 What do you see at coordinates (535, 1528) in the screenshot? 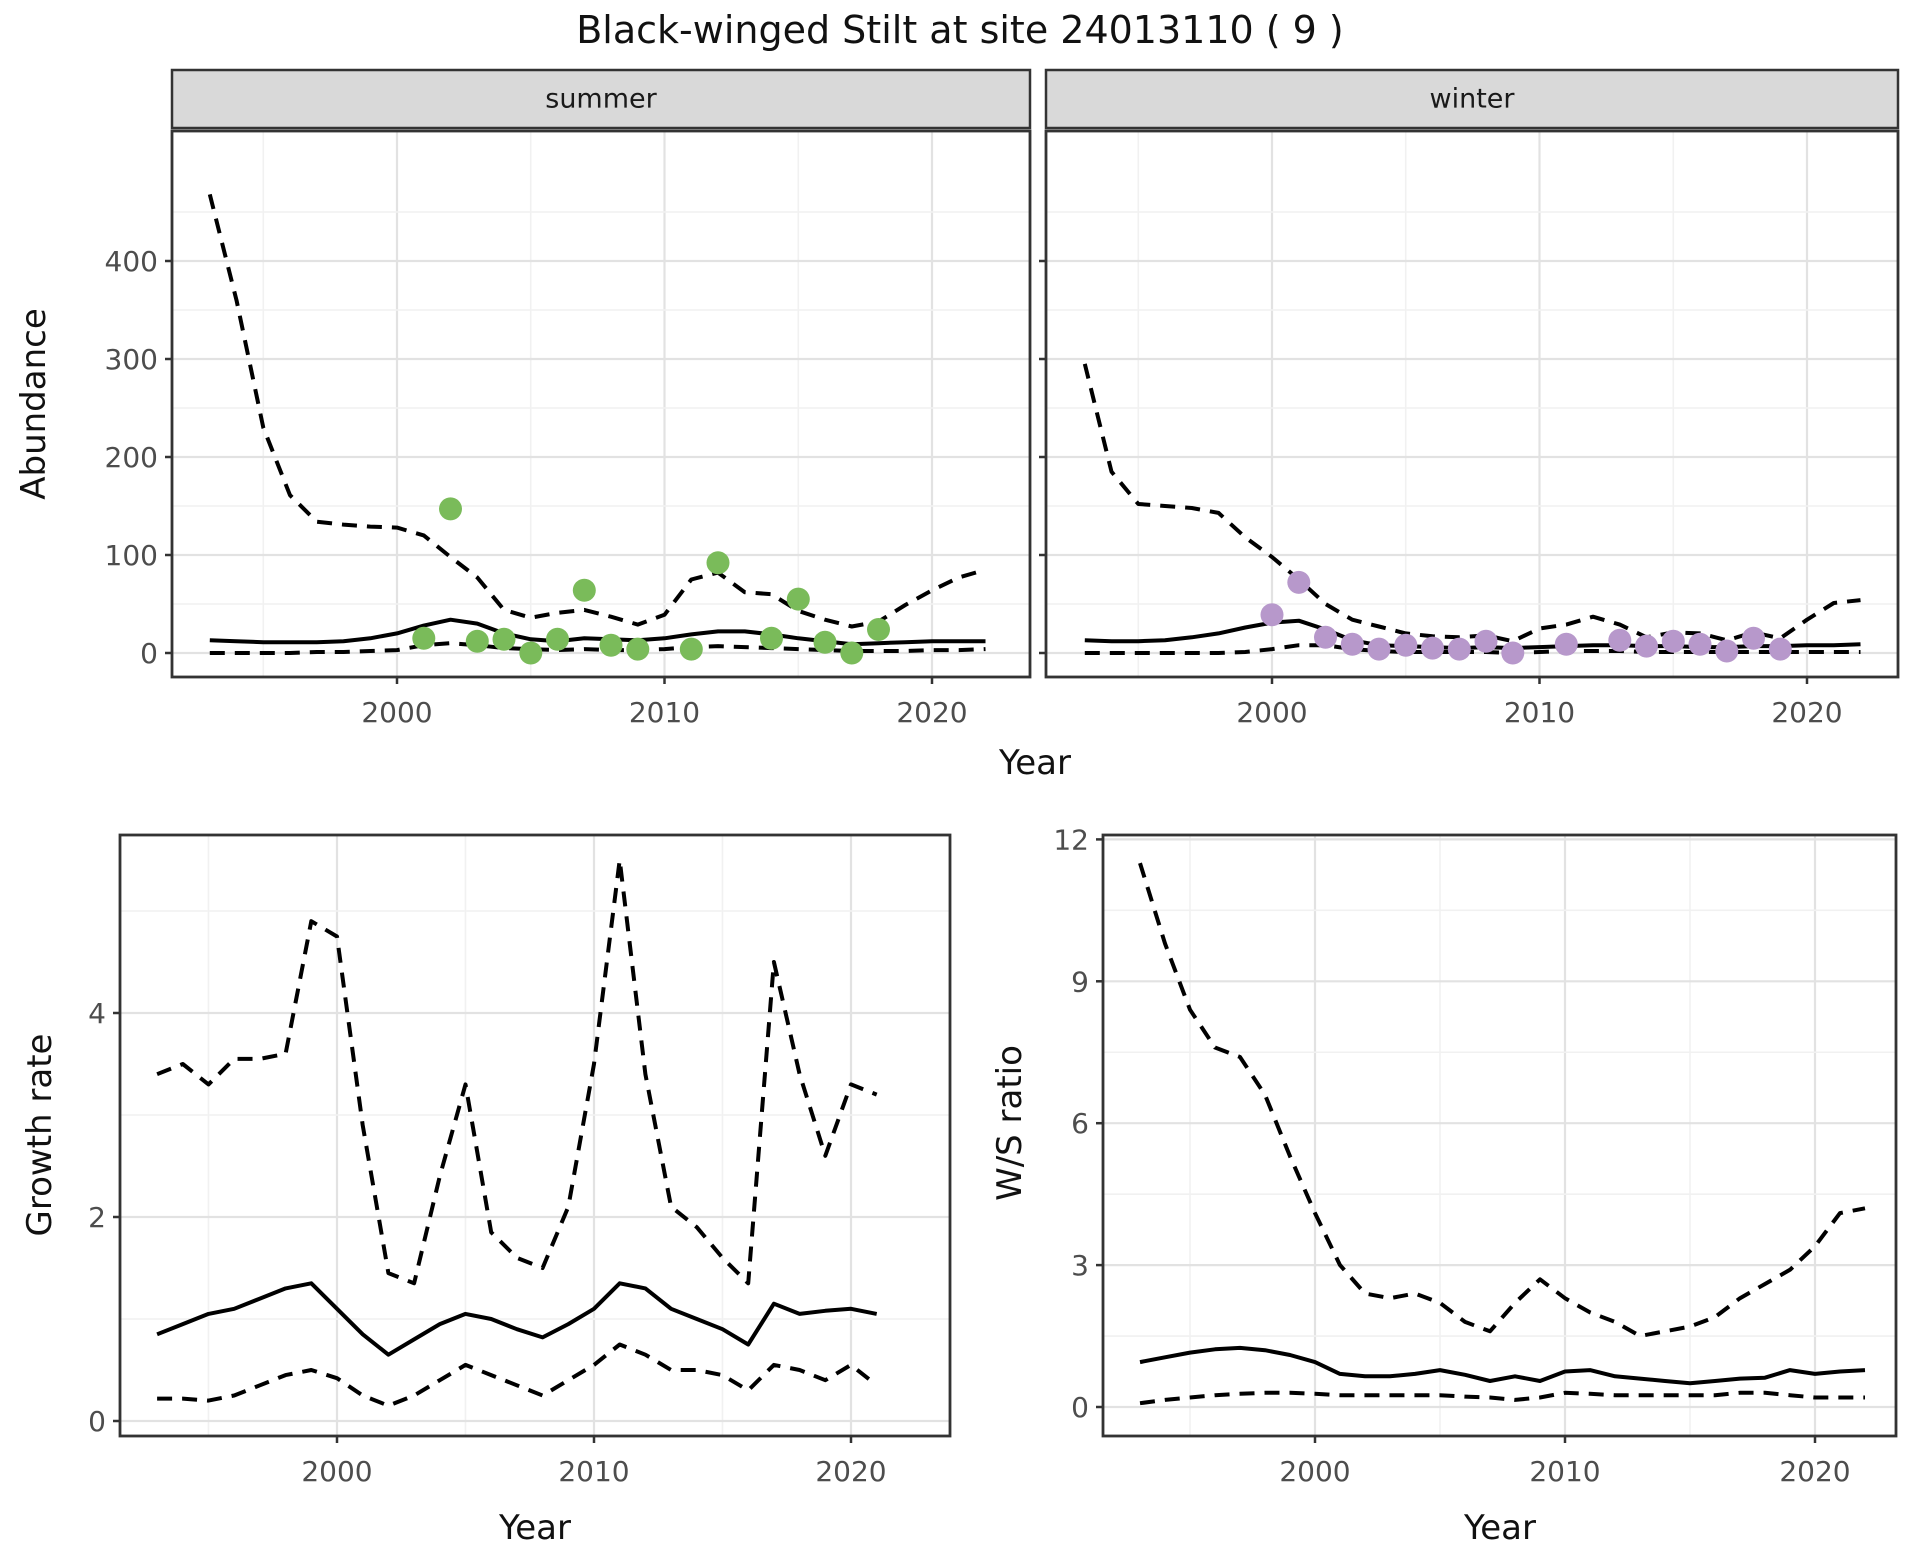
I see `x-axis-title-year-growth: Year` at bounding box center [535, 1528].